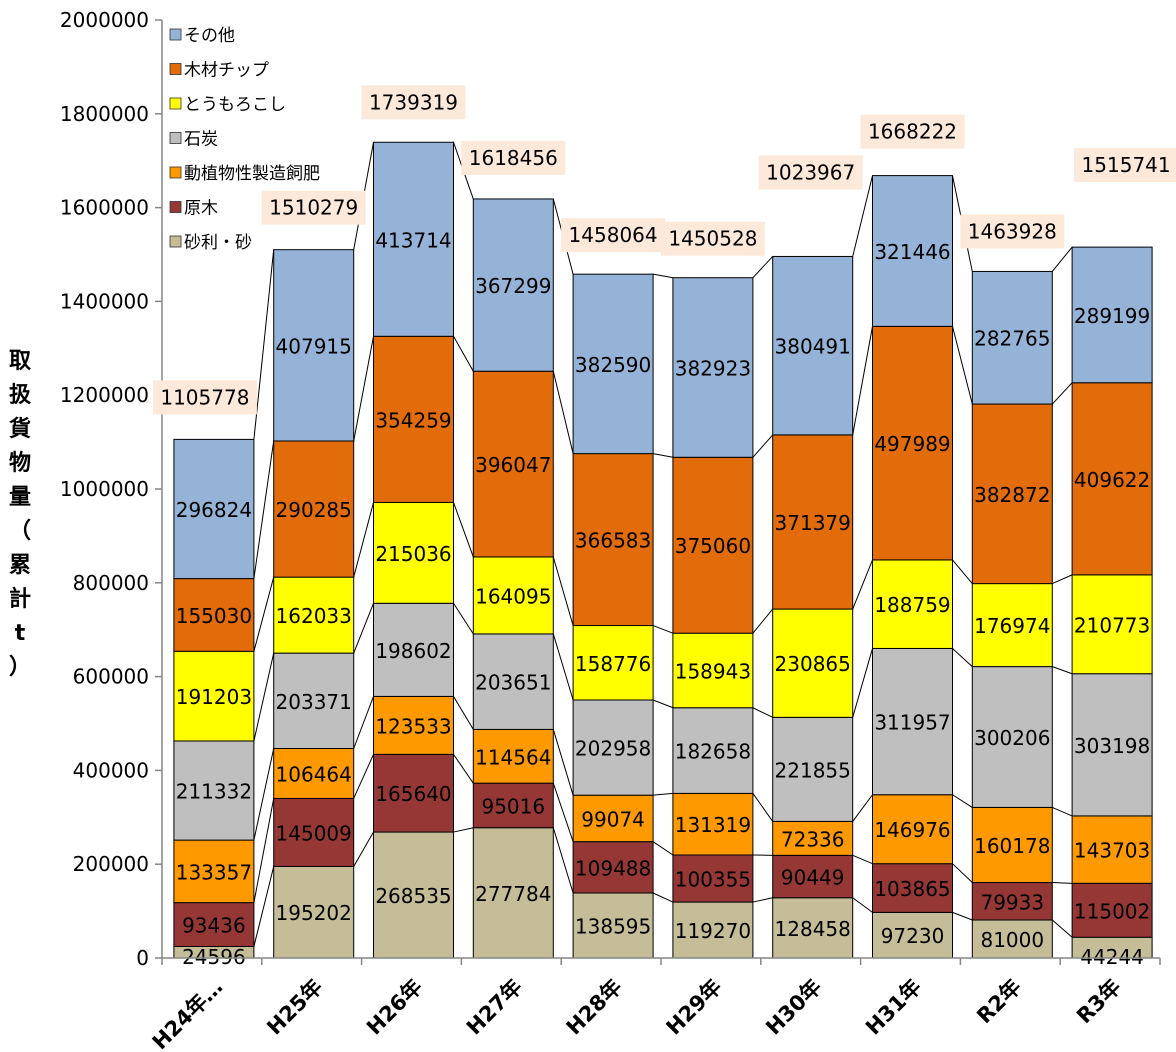  What do you see at coordinates (613, 926) in the screenshot?
I see `bar-value-label: 138595` at bounding box center [613, 926].